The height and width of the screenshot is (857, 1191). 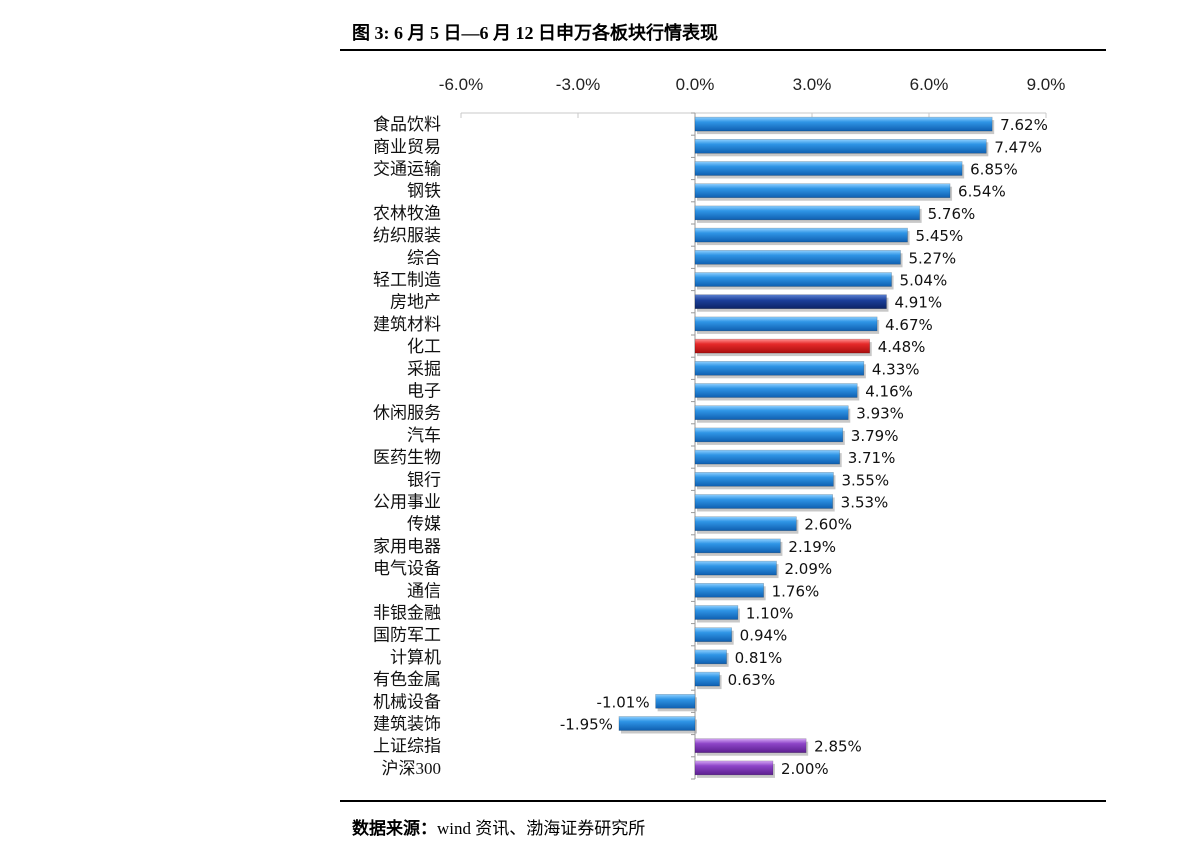 What do you see at coordinates (723, 50) in the screenshot?
I see `top-rule` at bounding box center [723, 50].